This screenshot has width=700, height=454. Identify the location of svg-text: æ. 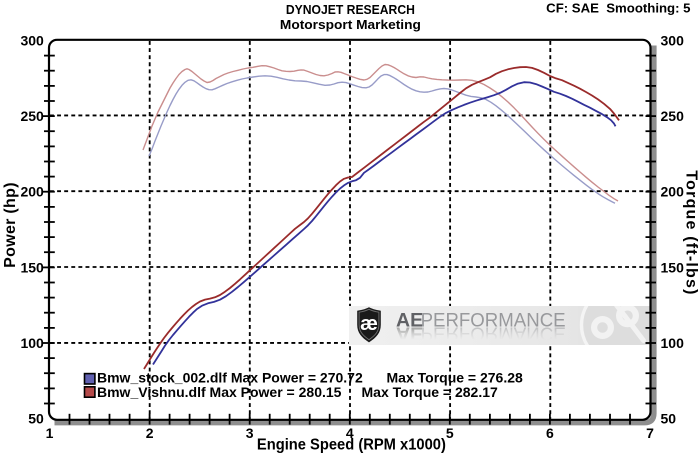
(369, 324).